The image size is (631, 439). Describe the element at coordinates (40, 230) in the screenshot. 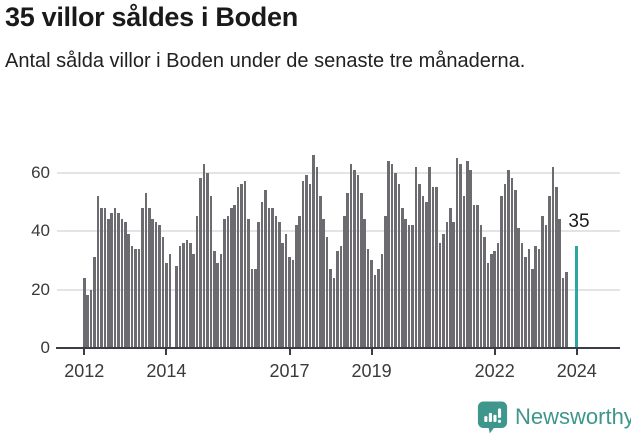

I see `y-axis-tick-label: 40` at that location.